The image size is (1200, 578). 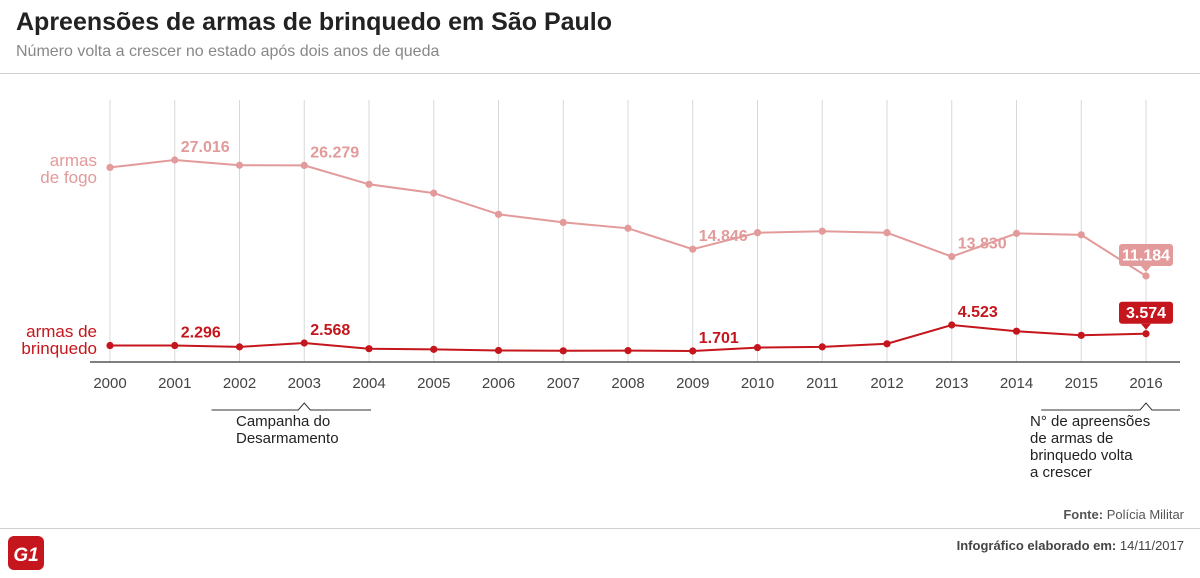 What do you see at coordinates (1145, 383) in the screenshot?
I see `x-tick-label: 2016` at bounding box center [1145, 383].